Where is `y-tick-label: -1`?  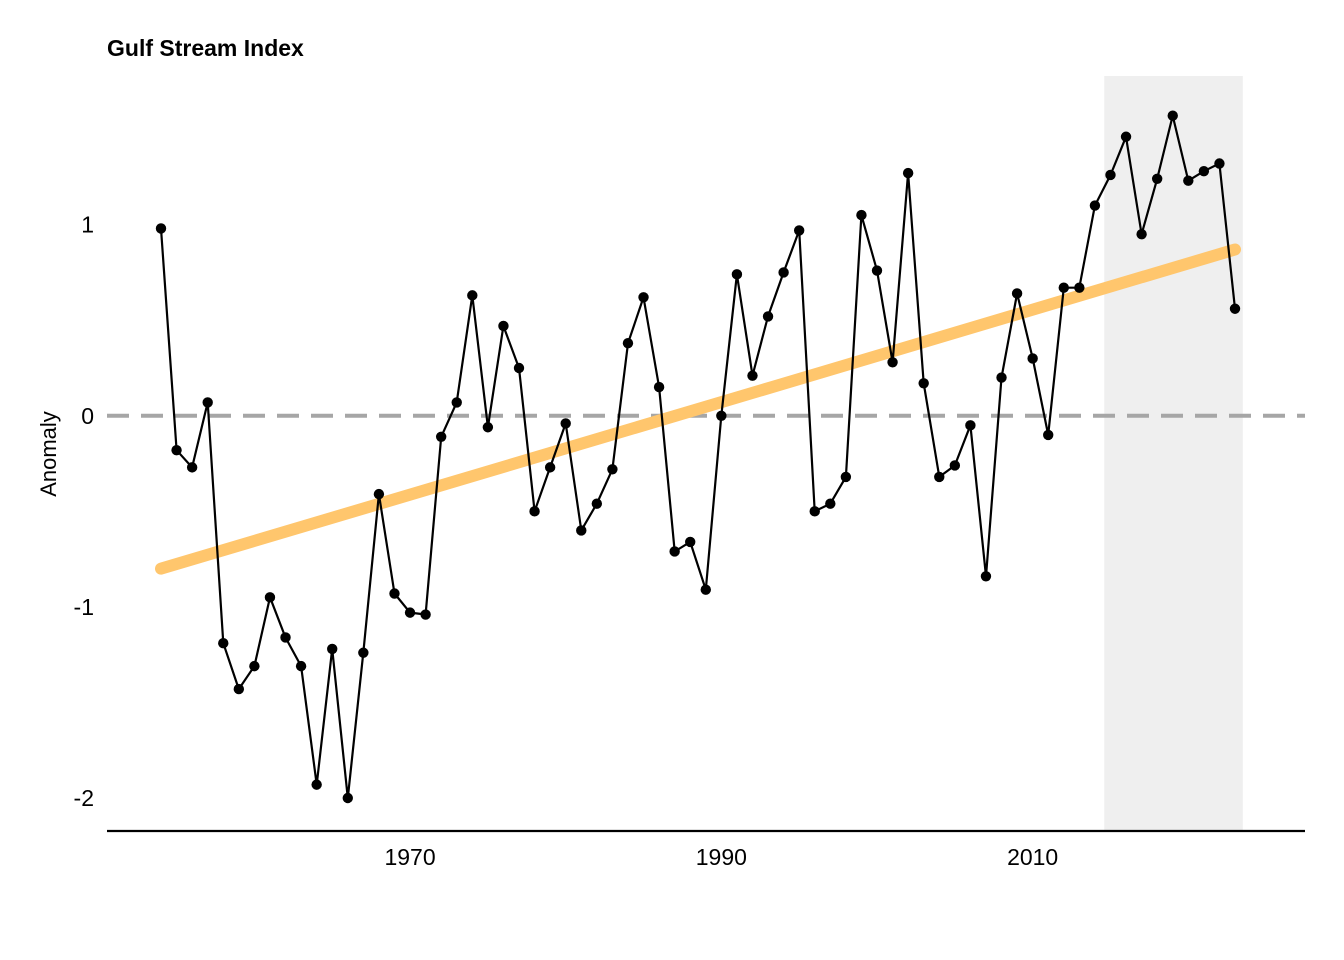
y-tick-label: -1 is located at coordinates (84, 607).